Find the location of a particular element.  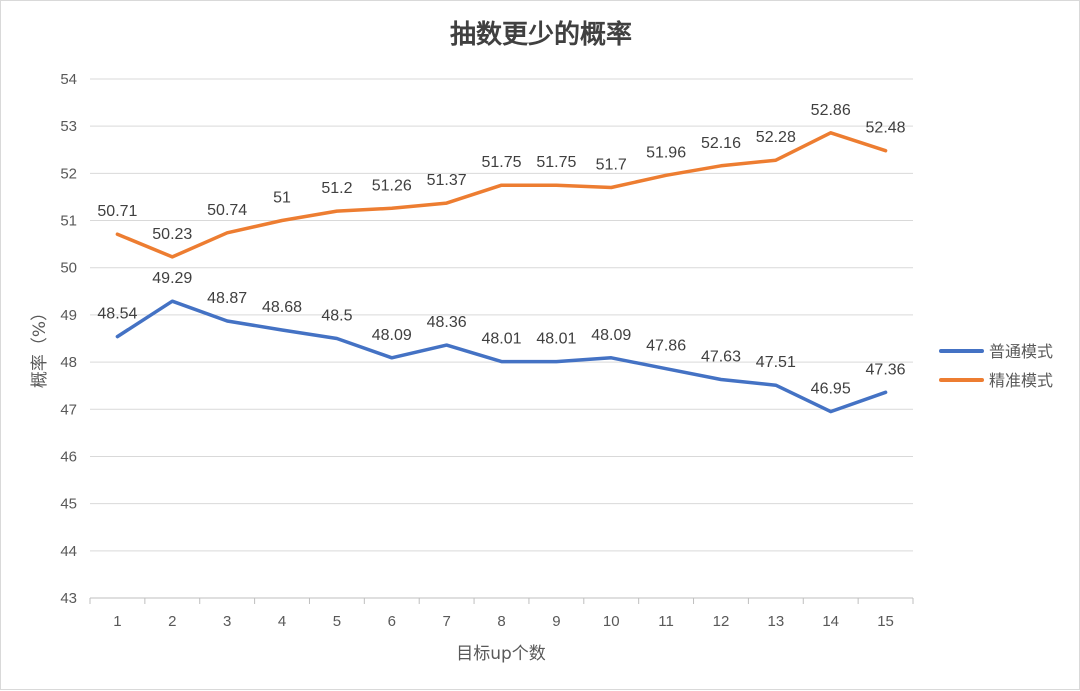

y-tick-label: 51 is located at coordinates (68, 221).